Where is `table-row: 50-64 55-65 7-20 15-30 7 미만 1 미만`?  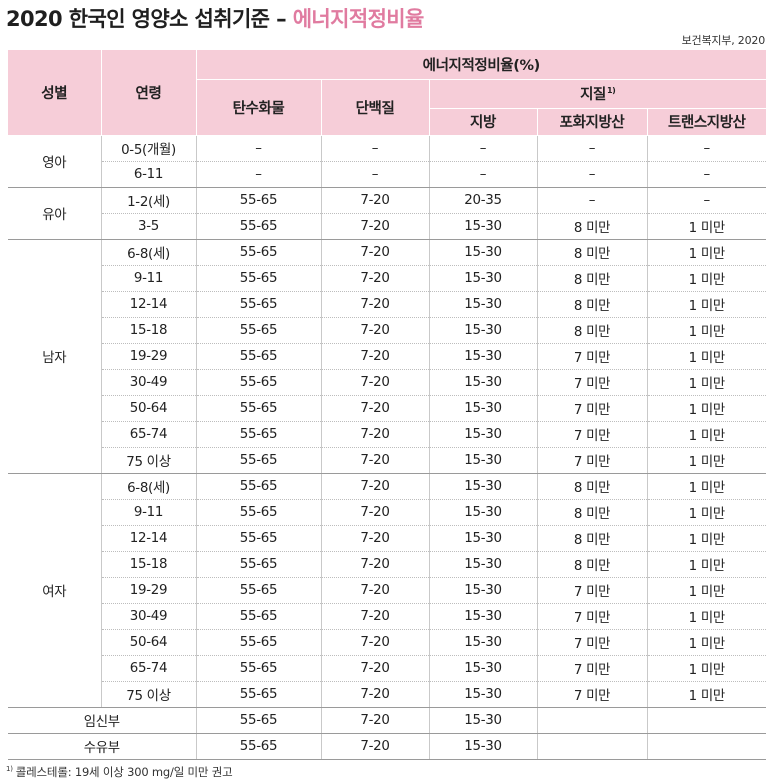 table-row: 50-64 55-65 7-20 15-30 7 미만 1 미만 is located at coordinates (387, 642).